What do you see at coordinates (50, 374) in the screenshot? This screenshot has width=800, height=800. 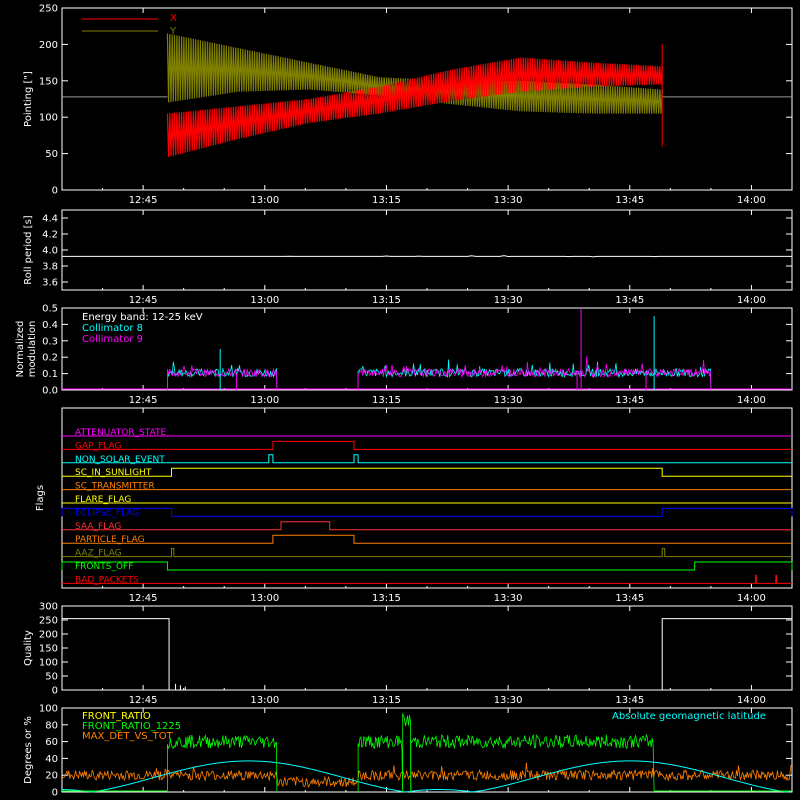 I see `modulation-ytick-label: 0.1` at bounding box center [50, 374].